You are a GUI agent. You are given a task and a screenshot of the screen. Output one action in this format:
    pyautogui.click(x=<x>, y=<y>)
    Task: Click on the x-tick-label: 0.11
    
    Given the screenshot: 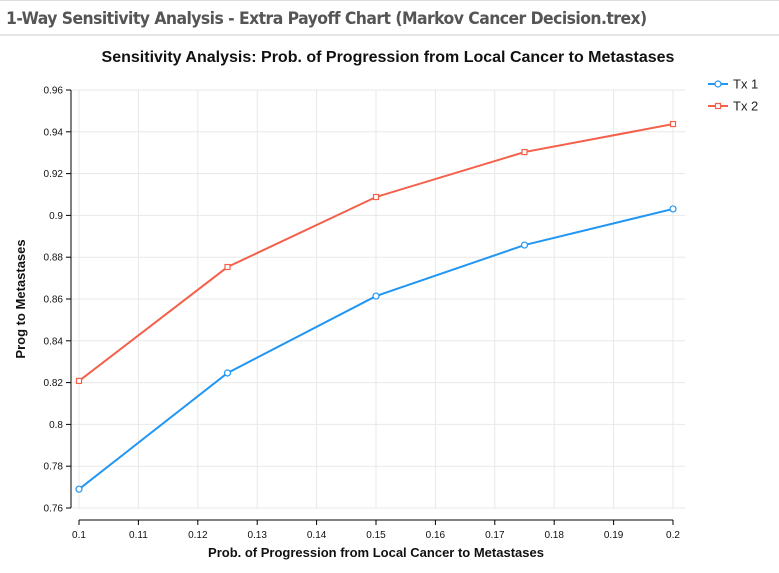 What is the action you would take?
    pyautogui.click(x=138, y=535)
    